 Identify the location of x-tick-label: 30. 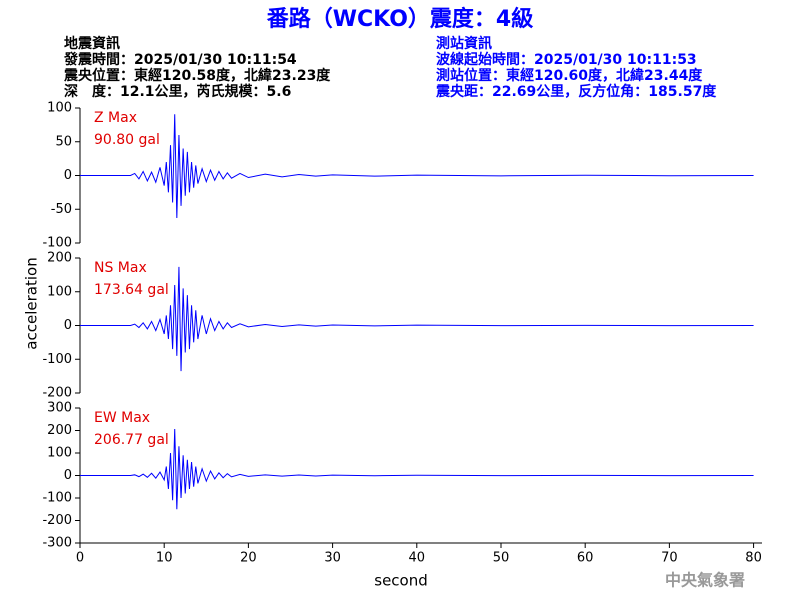
(332, 558).